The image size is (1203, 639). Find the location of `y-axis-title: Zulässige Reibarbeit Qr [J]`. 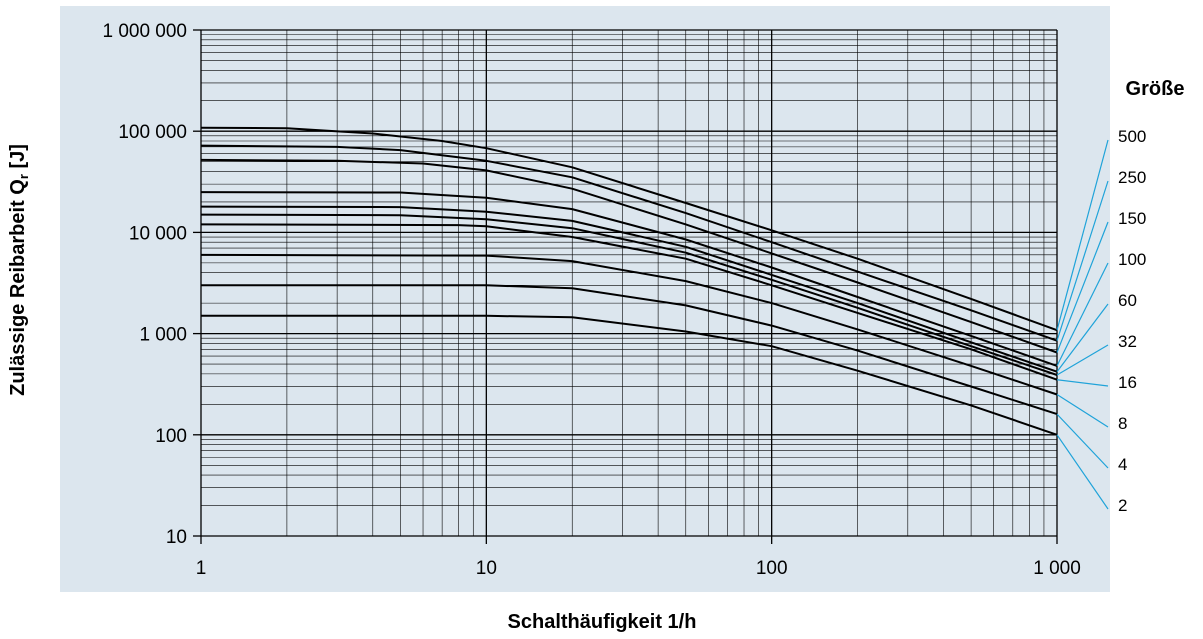

y-axis-title: Zulässige Reibarbeit Qr [J] is located at coordinates (19, 270).